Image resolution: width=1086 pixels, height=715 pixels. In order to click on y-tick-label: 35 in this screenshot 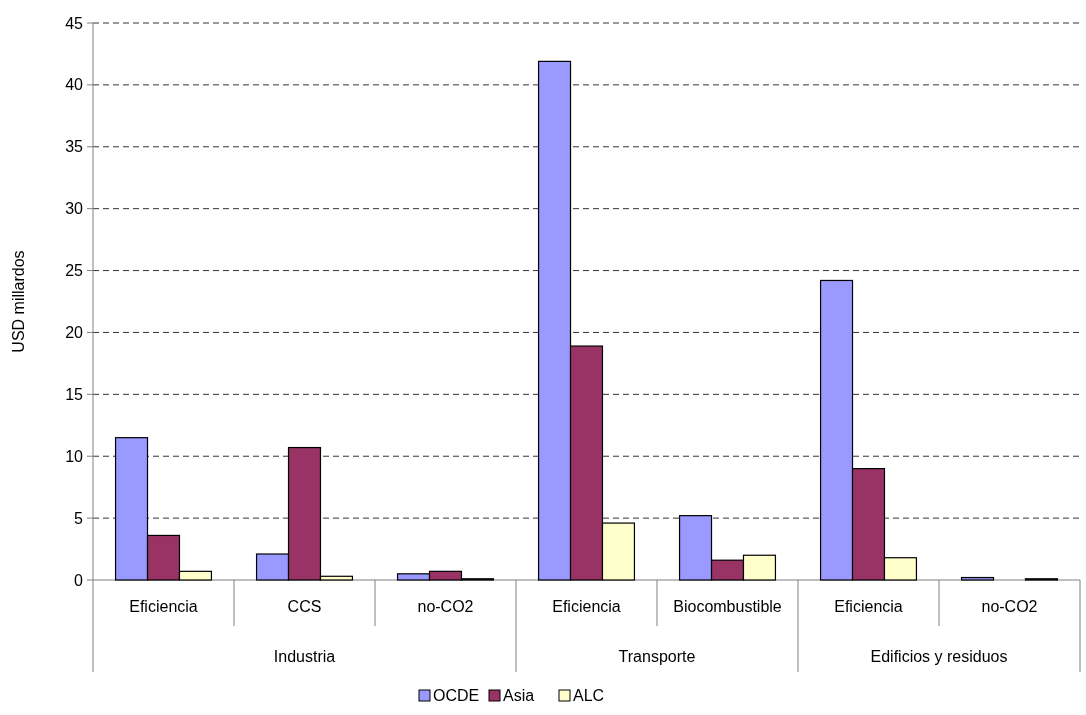, I will do `click(74, 147)`.